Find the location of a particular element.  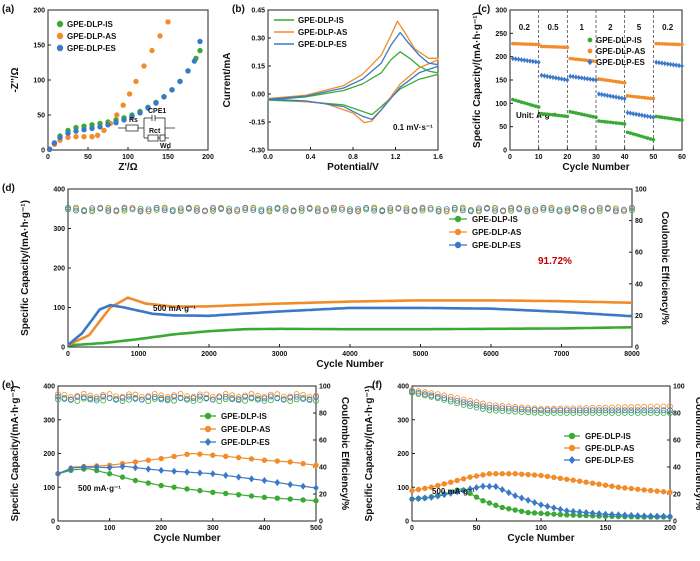

y2-tick-label: 80 is located at coordinates (677, 414).